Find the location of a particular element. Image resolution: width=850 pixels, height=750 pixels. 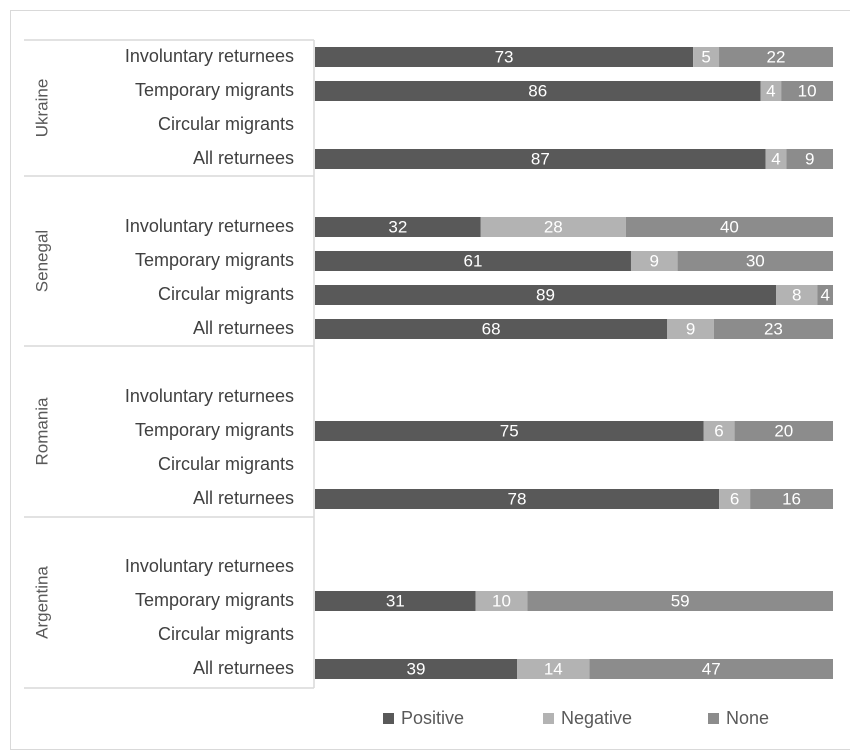

legend-label-negative: Negative is located at coordinates (596, 718).